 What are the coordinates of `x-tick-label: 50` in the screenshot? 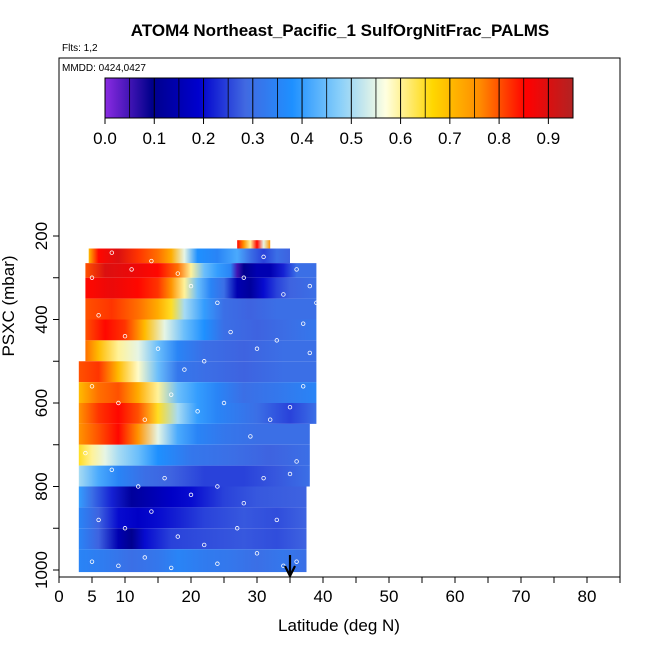 It's located at (389, 596).